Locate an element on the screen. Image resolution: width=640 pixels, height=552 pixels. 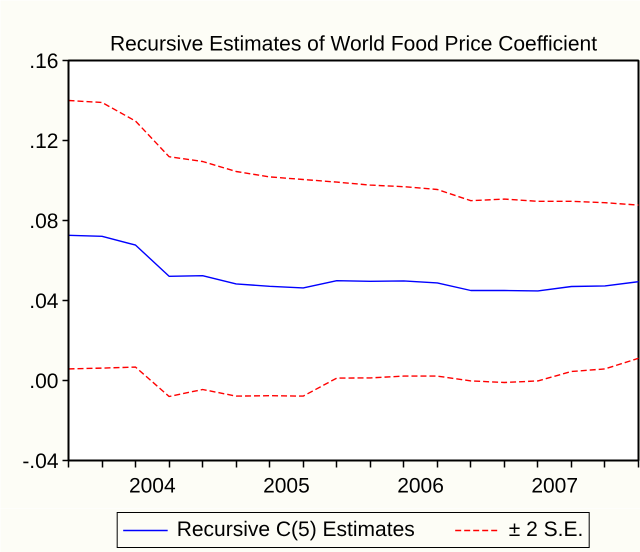
y-tick-label: .12 is located at coordinates (44, 141).